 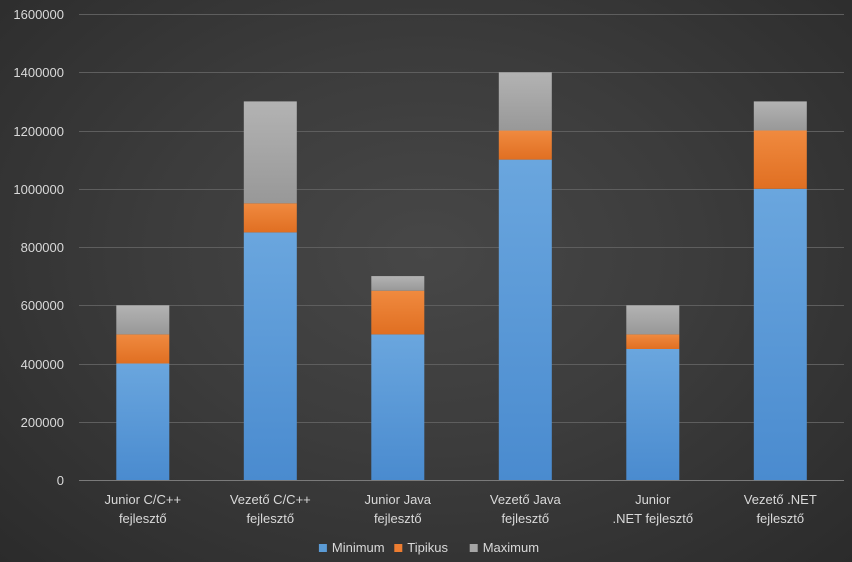 I want to click on y-tick-label: 600000, so click(x=42, y=305).